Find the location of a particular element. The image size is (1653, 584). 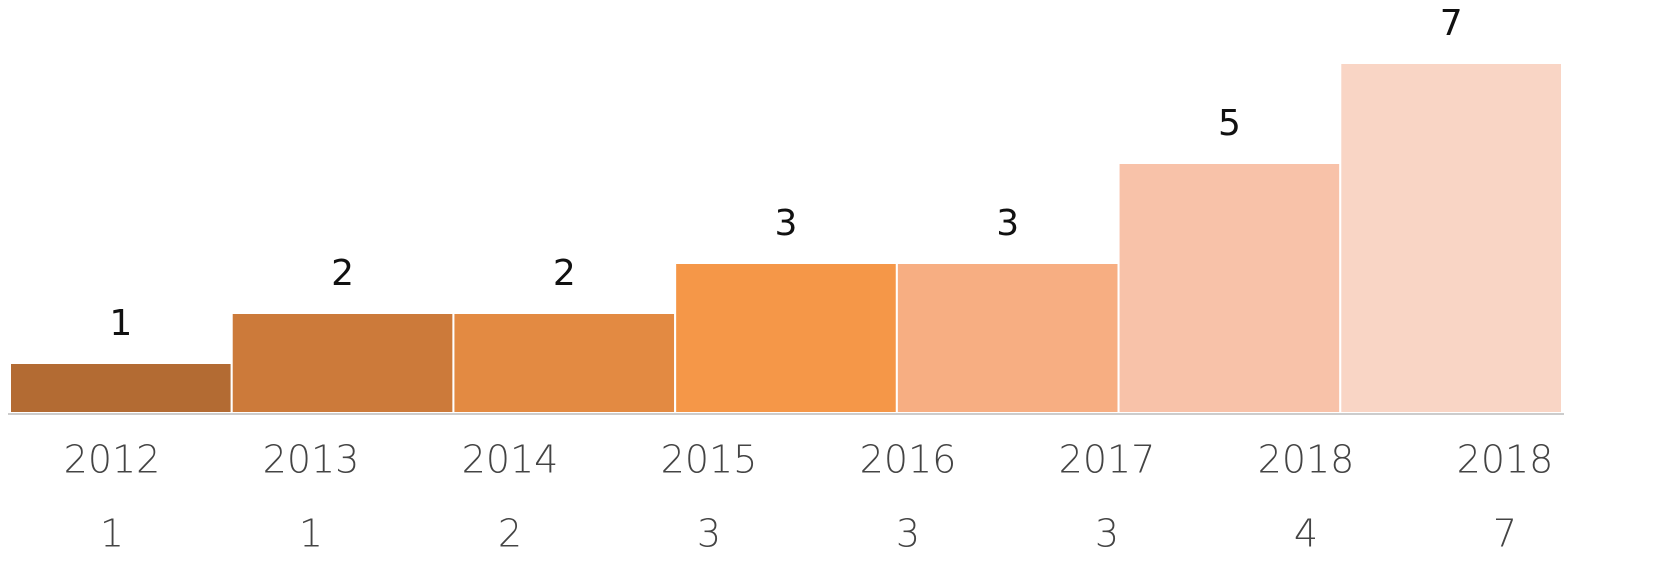

count-label: 4 is located at coordinates (1306, 534).